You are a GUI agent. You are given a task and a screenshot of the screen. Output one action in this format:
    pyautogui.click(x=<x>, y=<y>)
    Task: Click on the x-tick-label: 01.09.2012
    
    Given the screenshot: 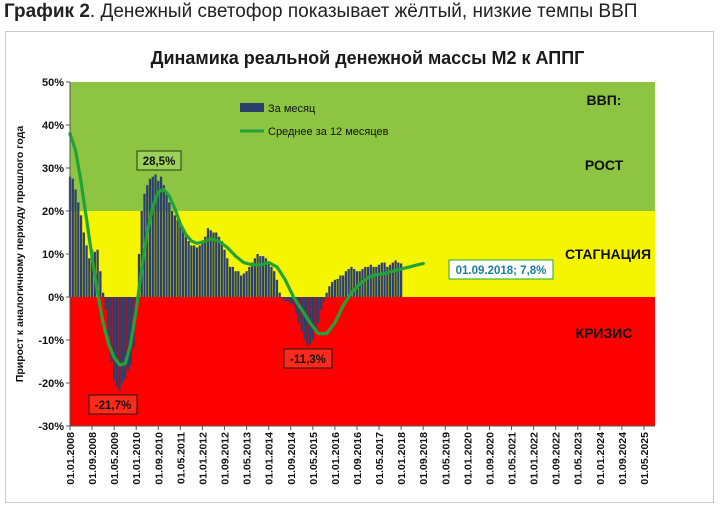 What is the action you would take?
    pyautogui.click(x=226, y=458)
    